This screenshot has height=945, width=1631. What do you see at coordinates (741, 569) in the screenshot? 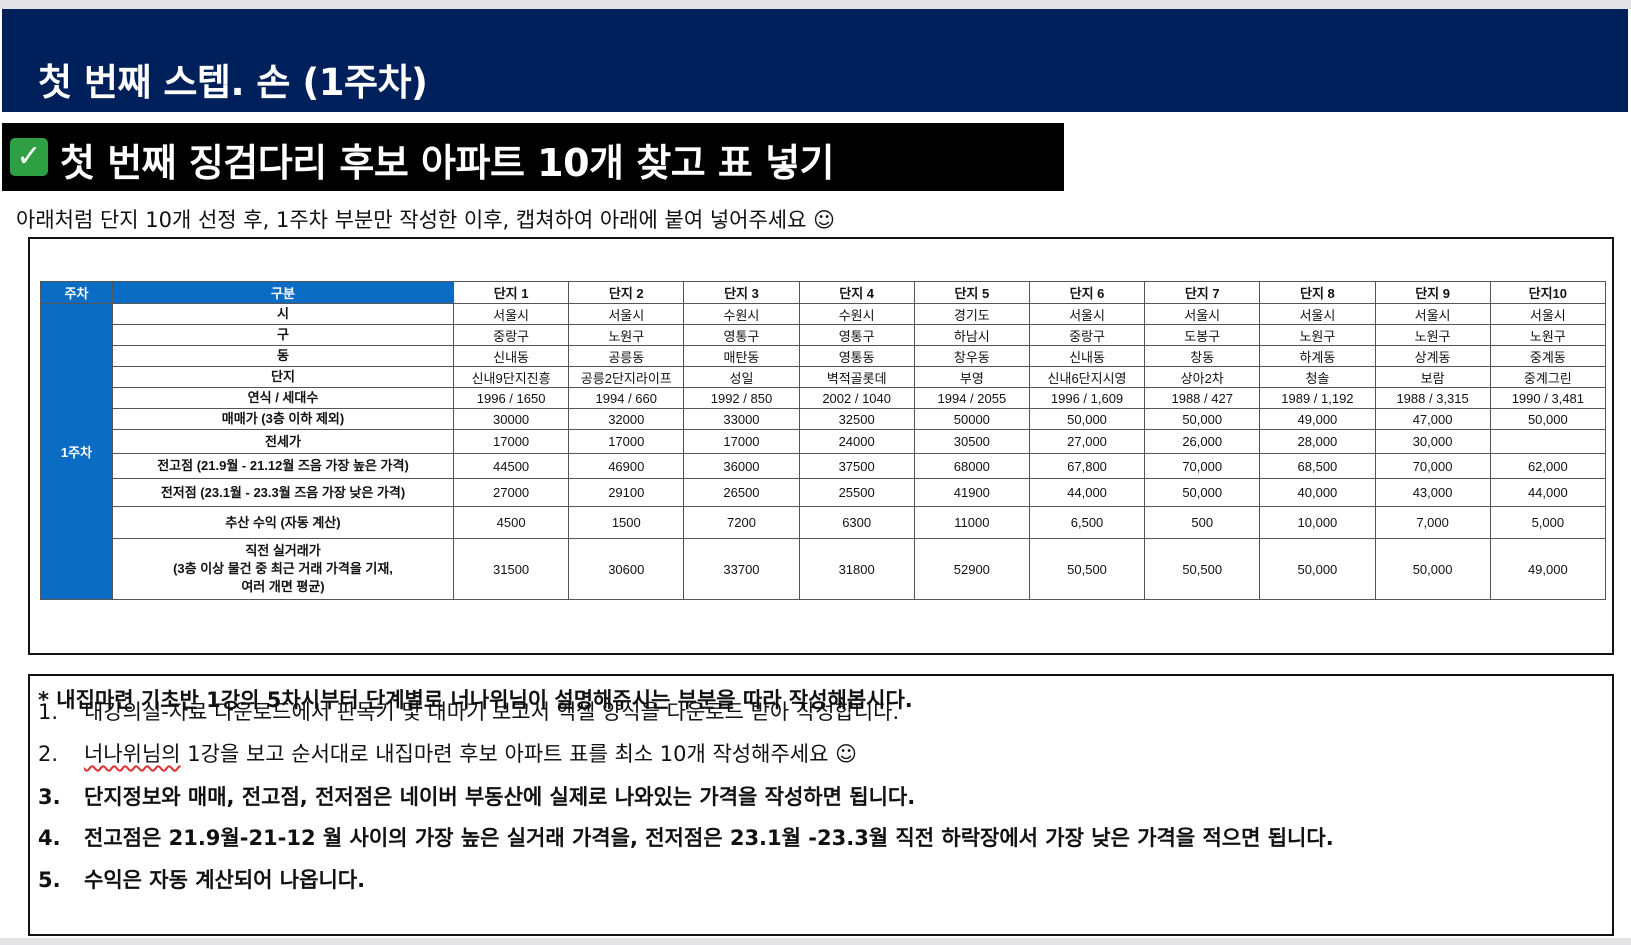
I see `table-cell: 33700` at bounding box center [741, 569].